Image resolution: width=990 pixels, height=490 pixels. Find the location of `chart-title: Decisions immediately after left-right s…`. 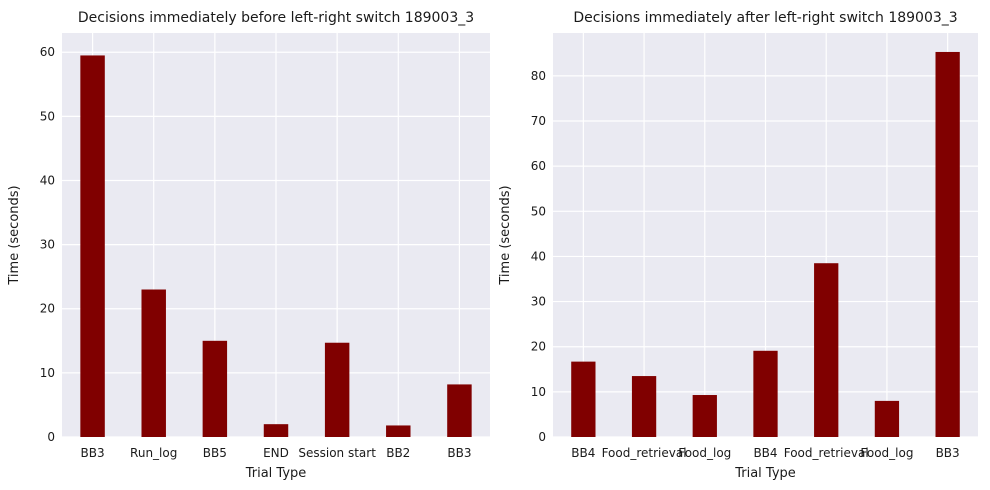

chart-title: Decisions immediately after left-right s… is located at coordinates (765, 18).